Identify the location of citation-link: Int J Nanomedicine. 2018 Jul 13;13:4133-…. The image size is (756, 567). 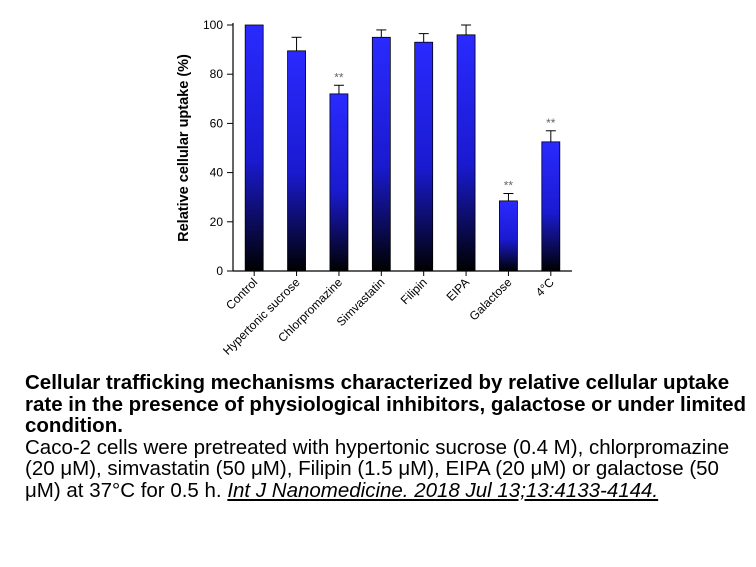
(443, 490).